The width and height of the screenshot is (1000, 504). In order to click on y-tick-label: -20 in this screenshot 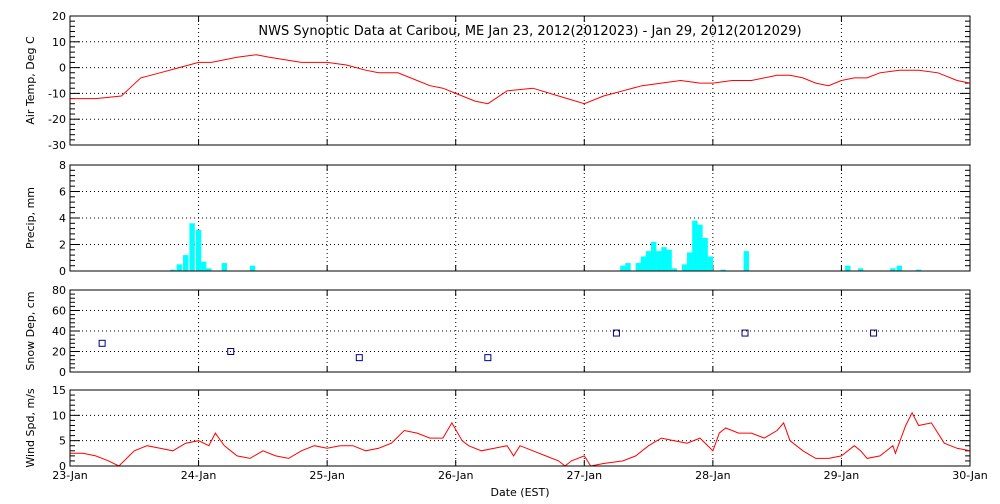, I will do `click(57, 119)`.